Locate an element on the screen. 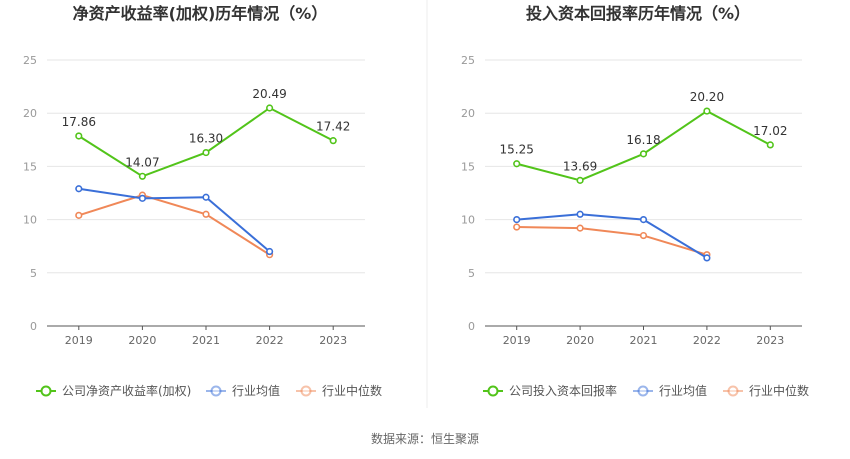 The height and width of the screenshot is (459, 850). data-label: 20.49 is located at coordinates (269, 94).